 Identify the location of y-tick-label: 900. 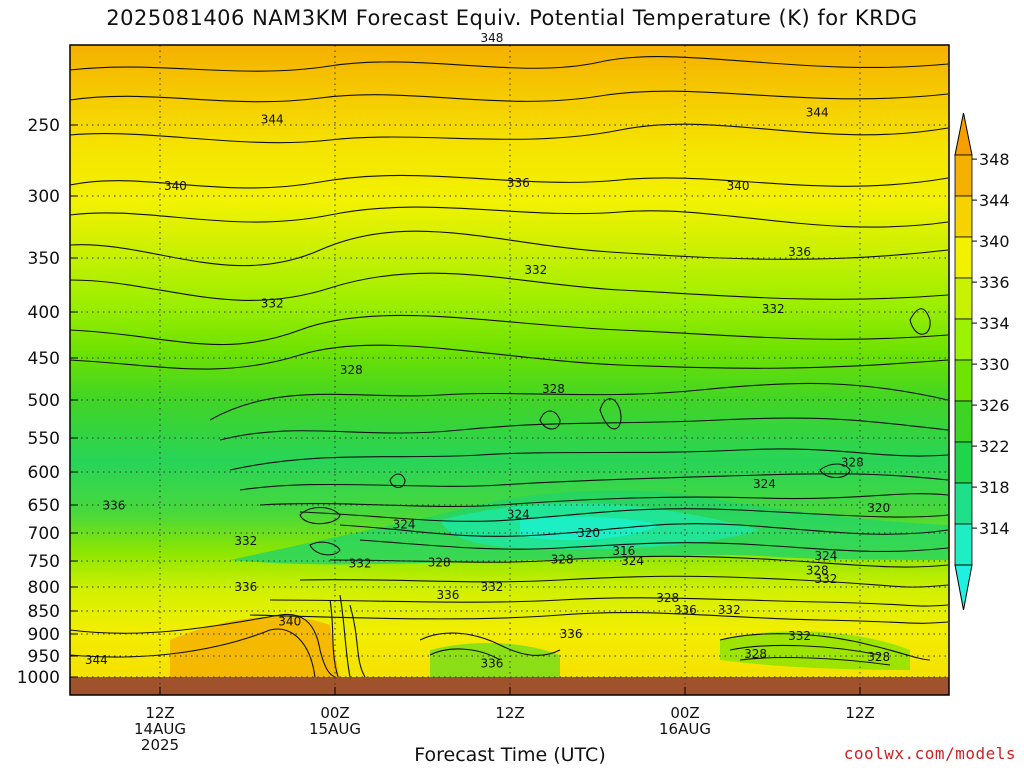
(44, 635).